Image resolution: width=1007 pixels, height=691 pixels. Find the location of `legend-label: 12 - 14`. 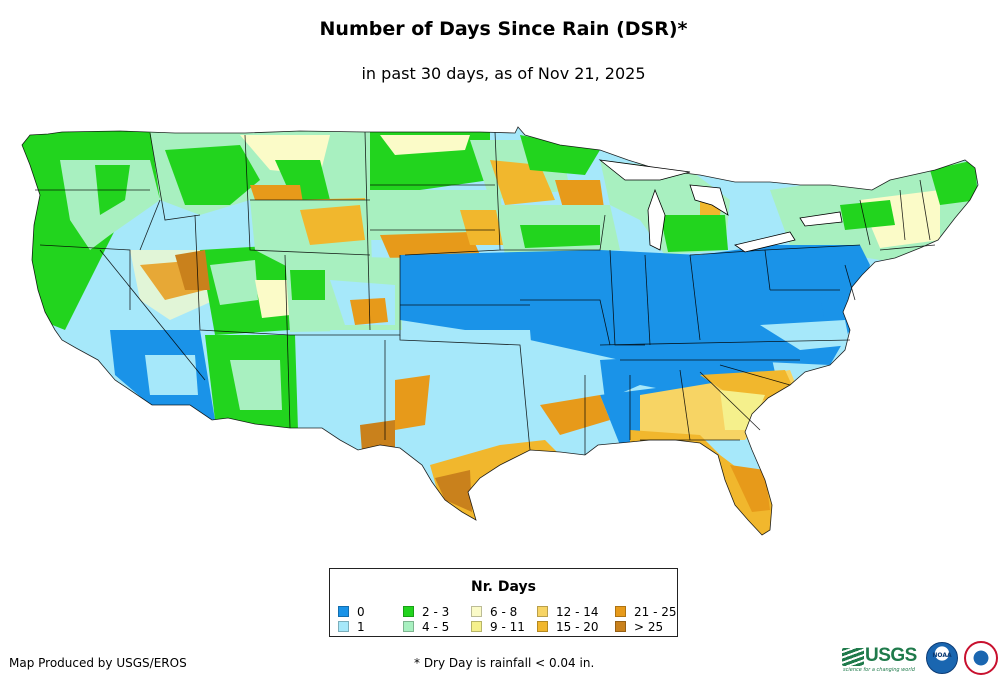

legend-label: 12 - 14 is located at coordinates (577, 612).